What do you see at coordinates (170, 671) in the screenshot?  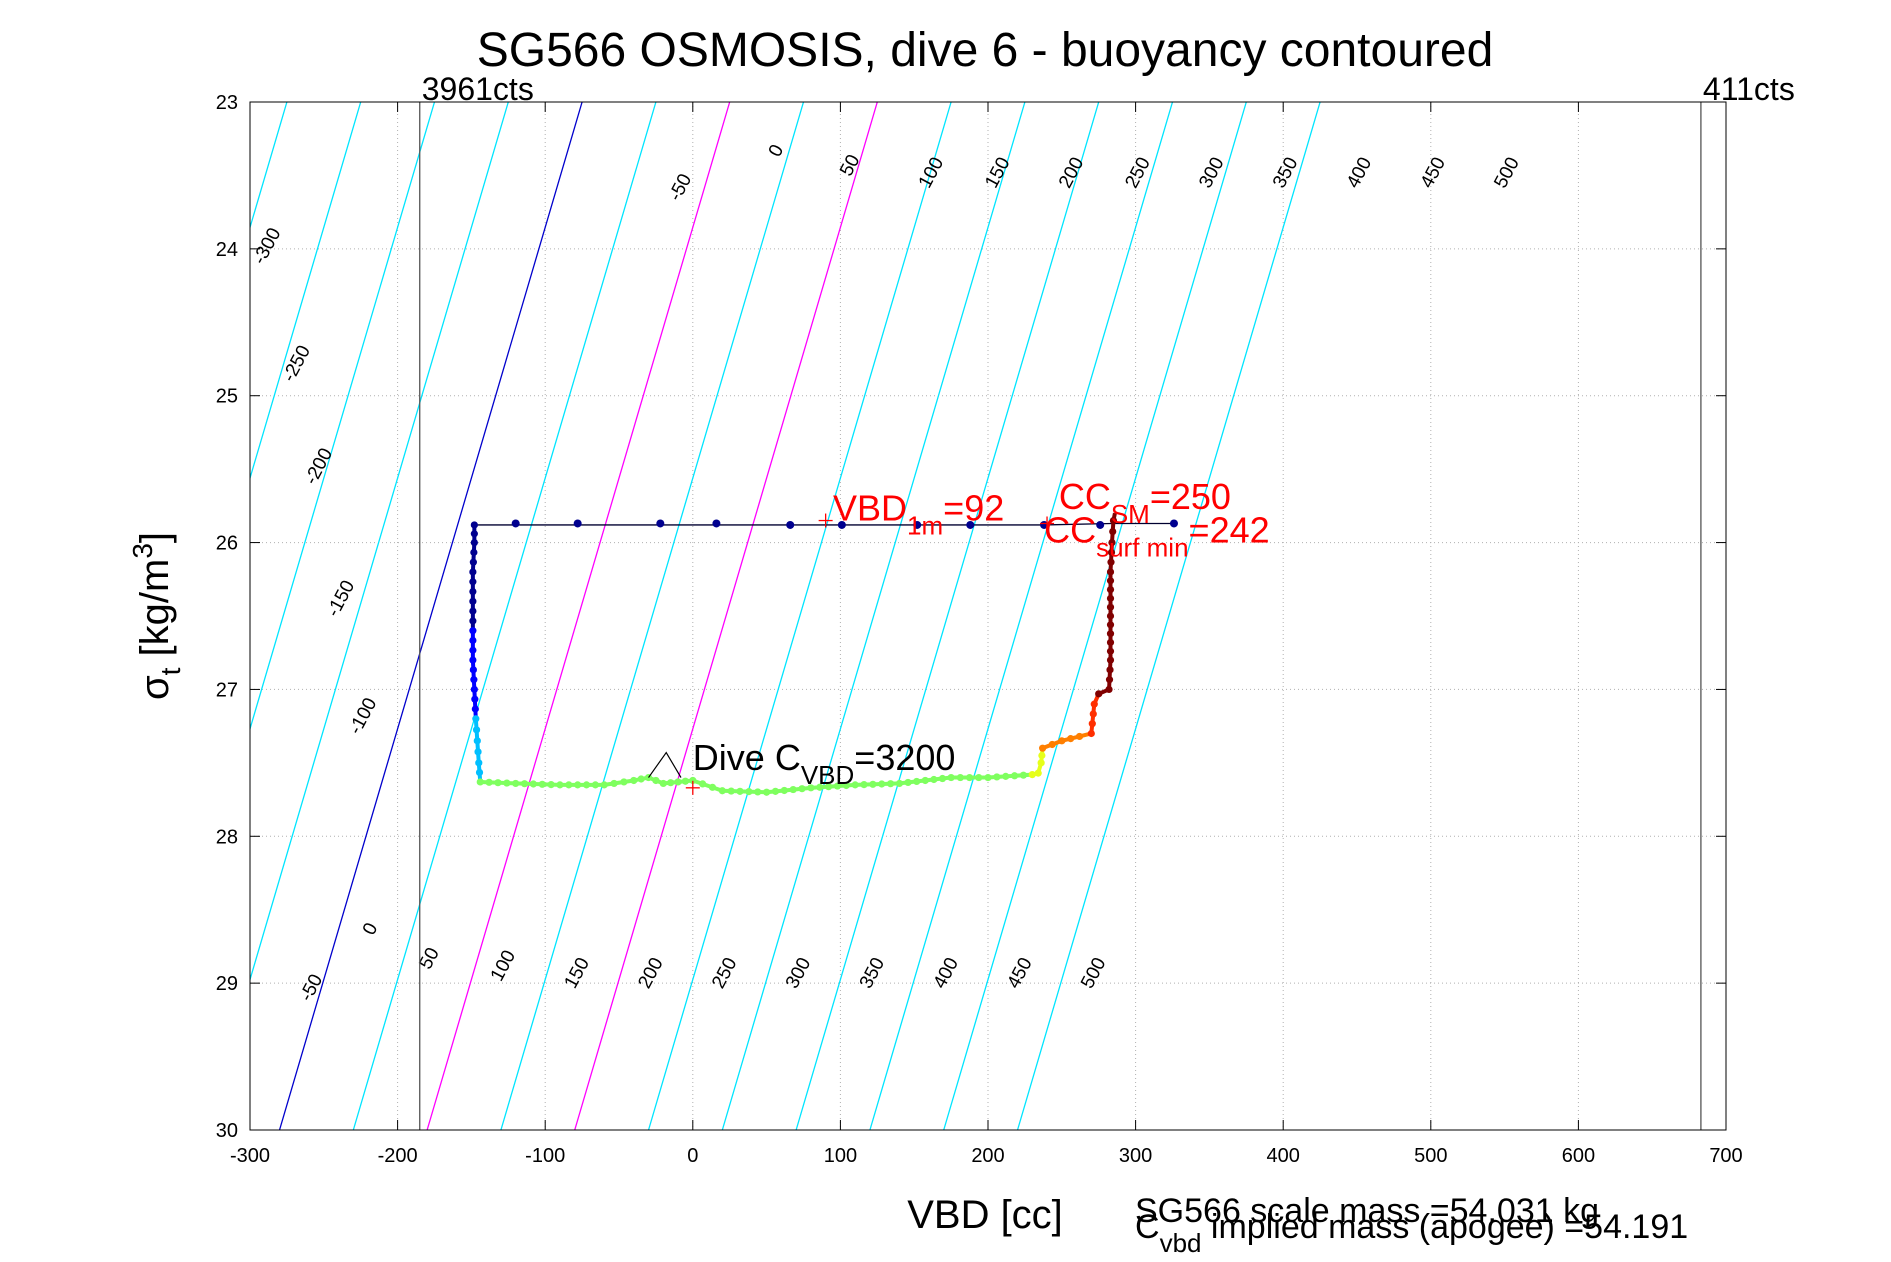 I see `y-axis-label-subscript: t` at bounding box center [170, 671].